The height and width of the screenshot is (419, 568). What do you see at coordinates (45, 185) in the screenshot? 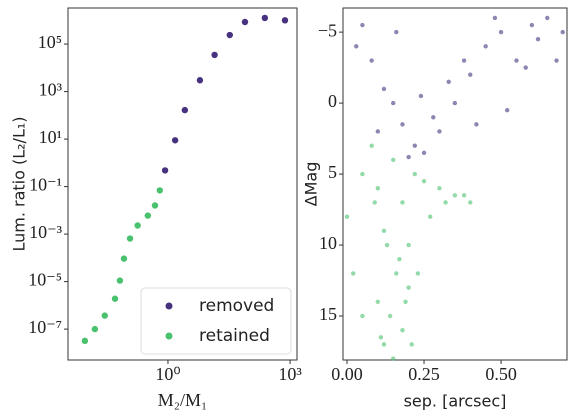
I see `y-tick-label: 10⁻¹` at bounding box center [45, 185].